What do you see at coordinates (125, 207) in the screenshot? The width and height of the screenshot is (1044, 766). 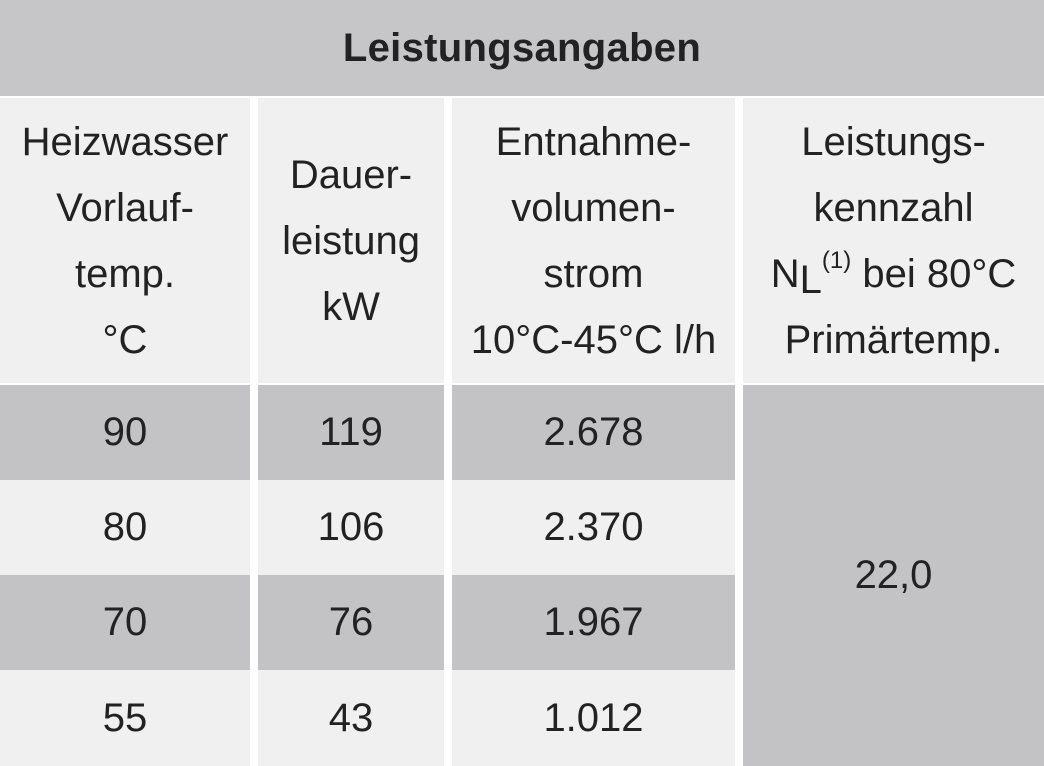 I see `header-flow-temp-line2: Vorlauf-` at bounding box center [125, 207].